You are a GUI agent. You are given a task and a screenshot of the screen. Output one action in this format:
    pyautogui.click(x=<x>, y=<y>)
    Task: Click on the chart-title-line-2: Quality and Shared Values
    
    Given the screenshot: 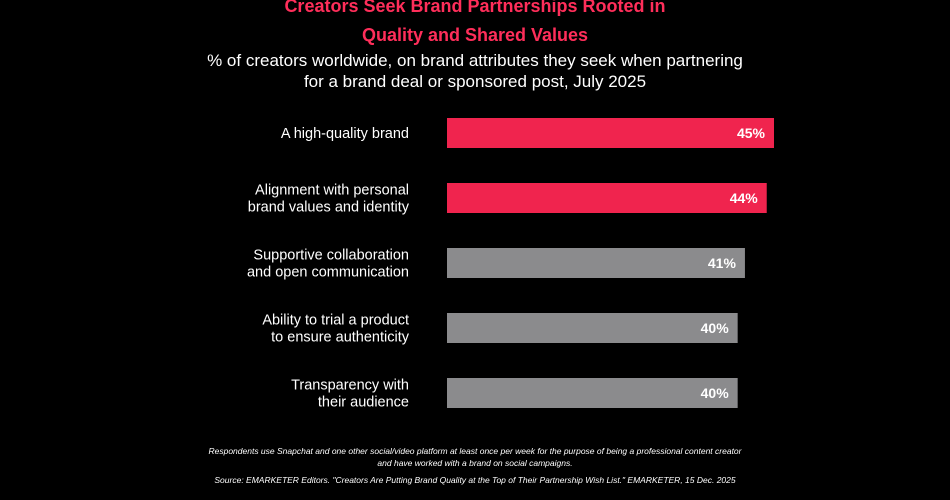 What is the action you would take?
    pyautogui.click(x=475, y=35)
    